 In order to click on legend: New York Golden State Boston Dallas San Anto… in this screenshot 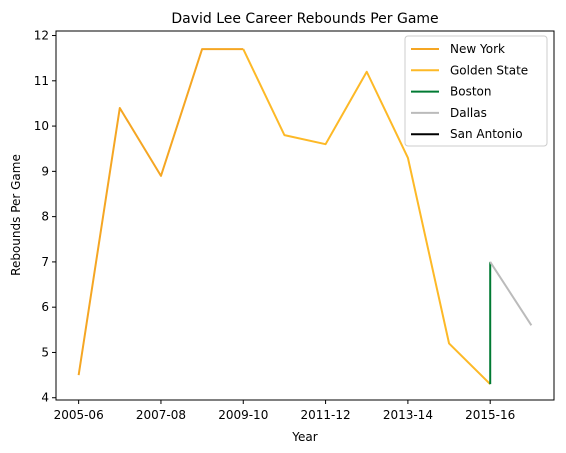, I will do `click(476, 91)`.